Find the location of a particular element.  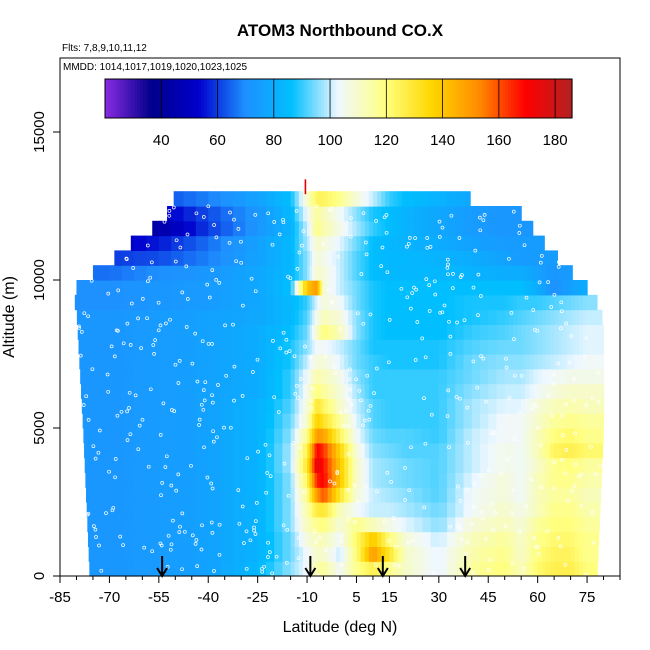

colorbar-tick-label: 80 is located at coordinates (273, 140).